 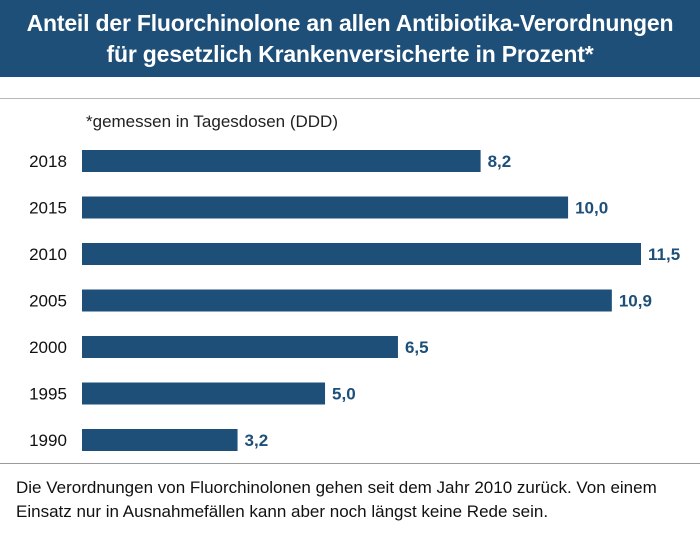 I want to click on value-label: 6,5, so click(x=417, y=347).